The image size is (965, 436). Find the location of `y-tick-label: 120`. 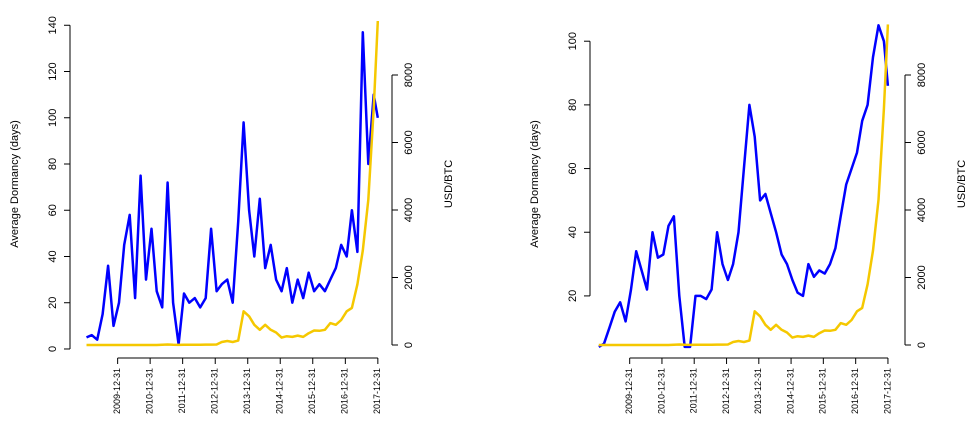

y-tick-label: 120 is located at coordinates (53, 71).